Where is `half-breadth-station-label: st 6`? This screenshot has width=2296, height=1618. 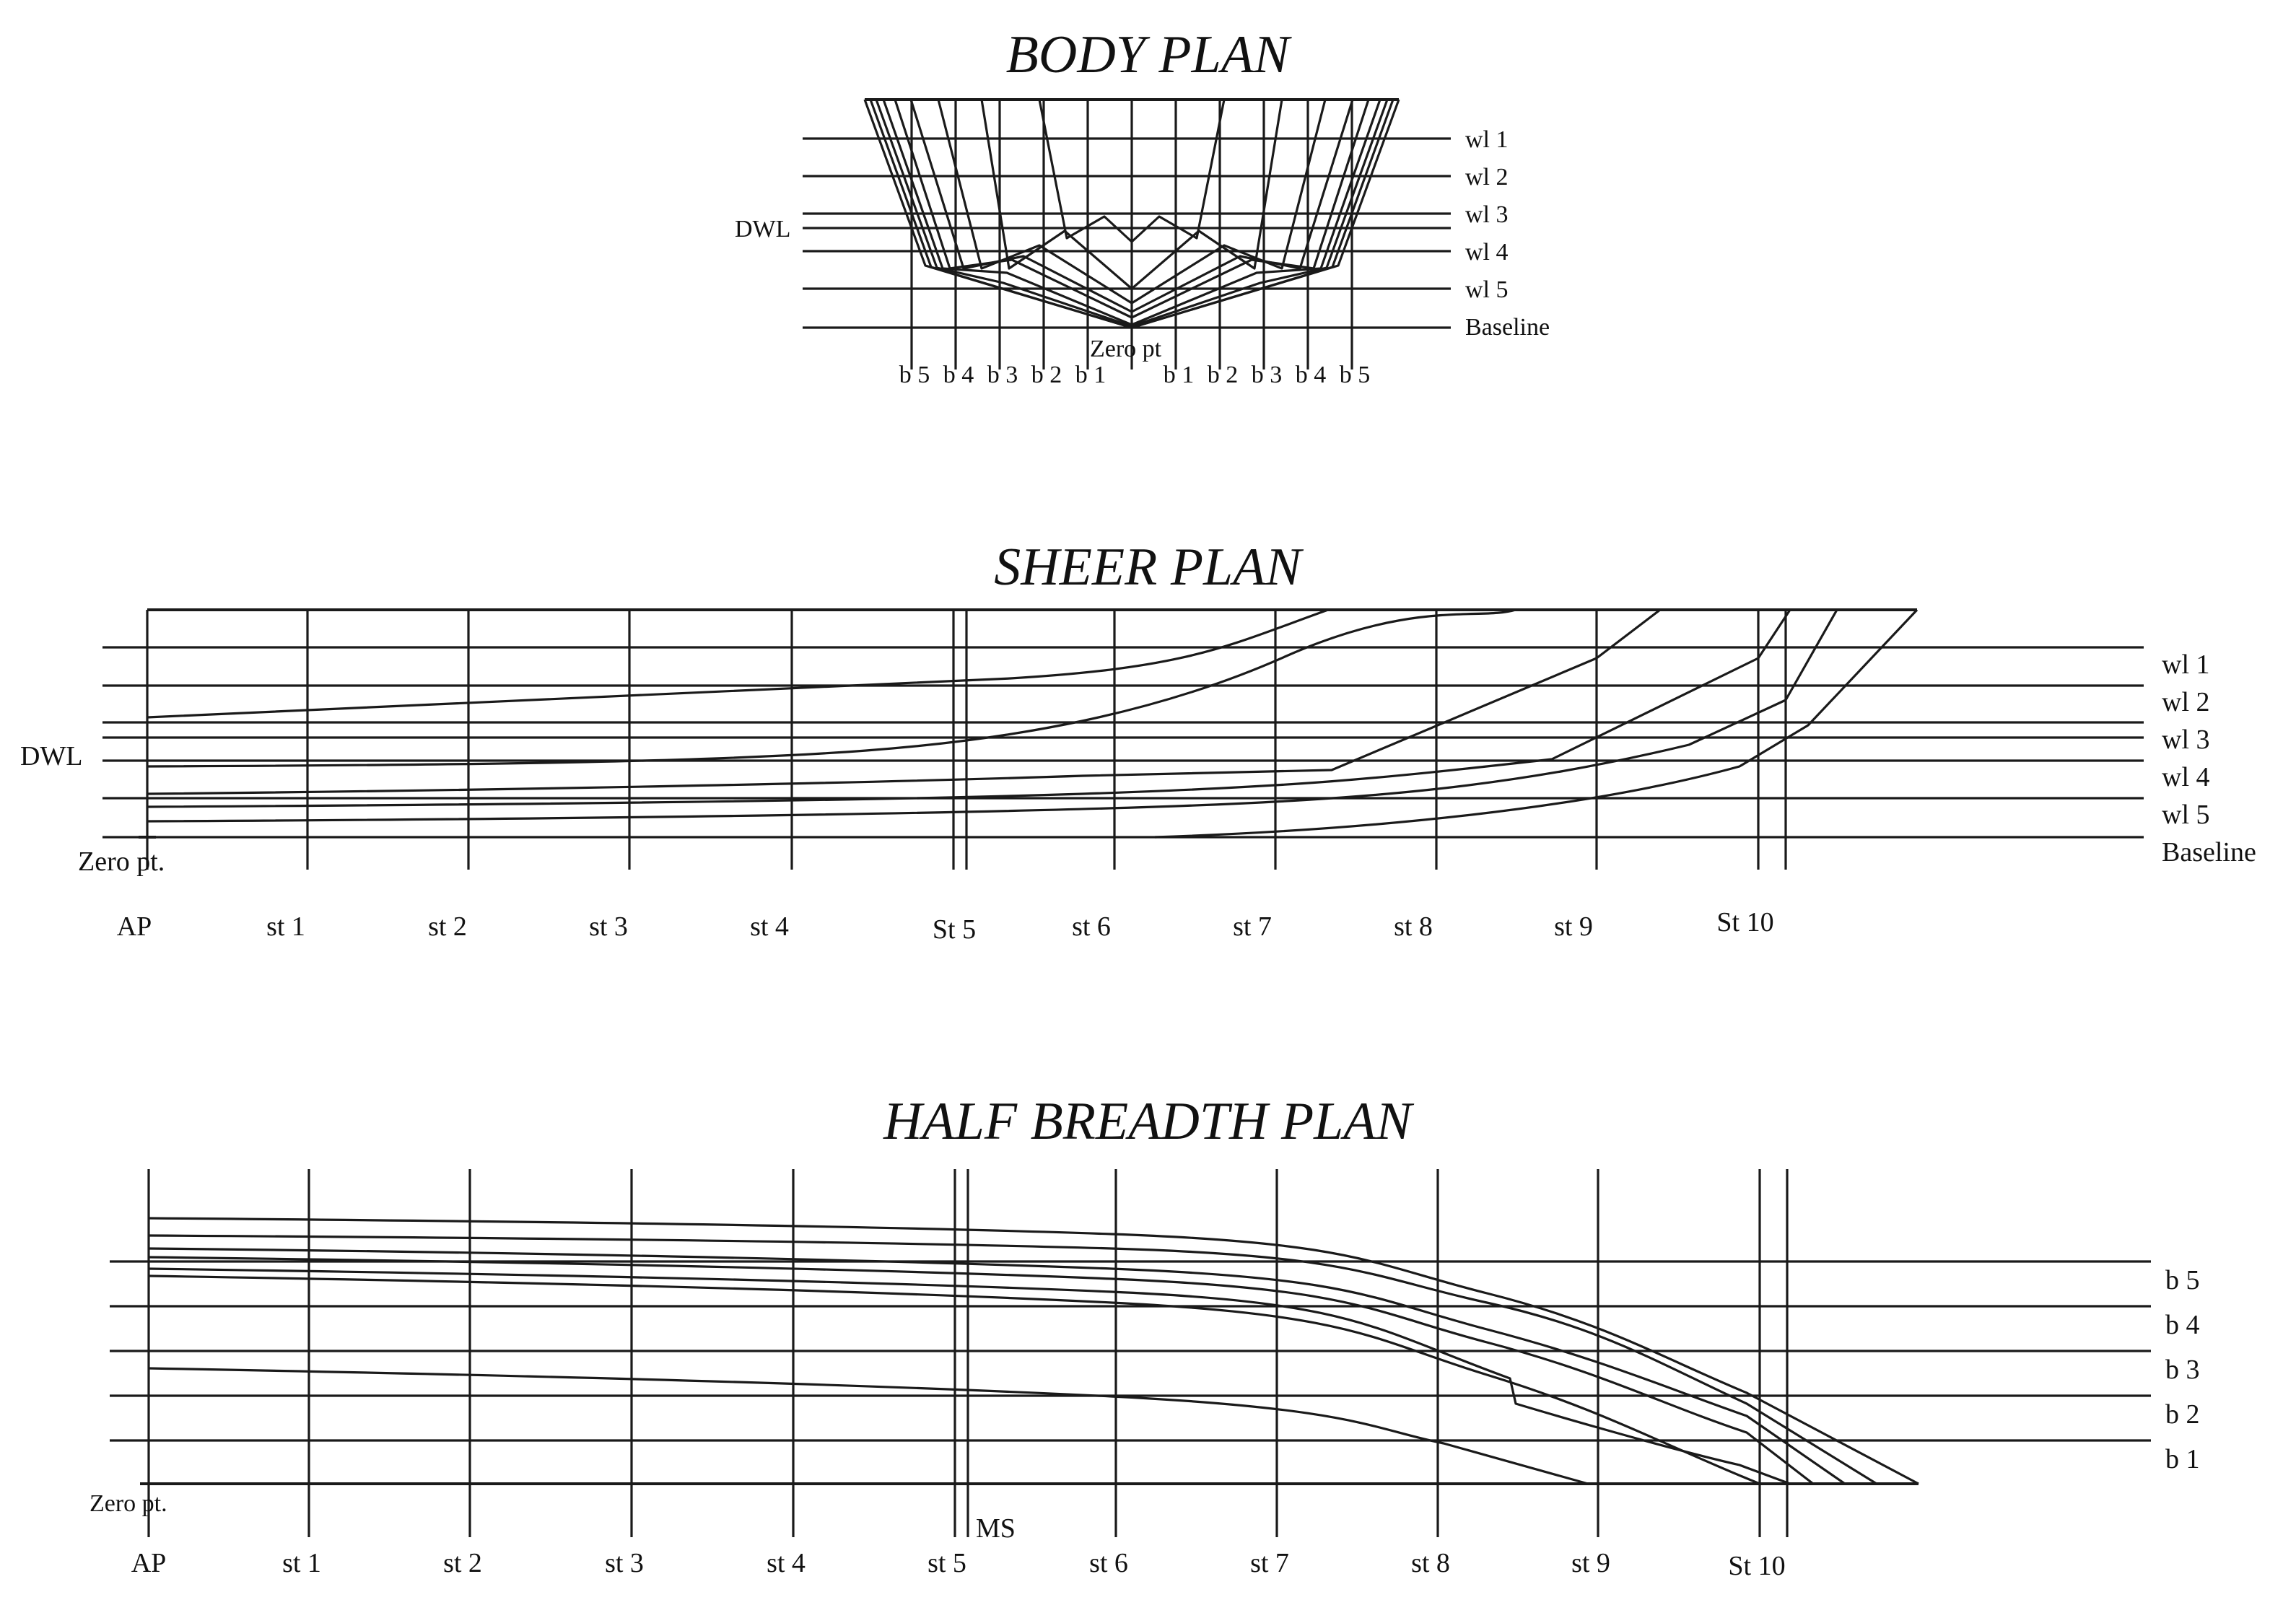 half-breadth-station-label: st 6 is located at coordinates (1108, 1563).